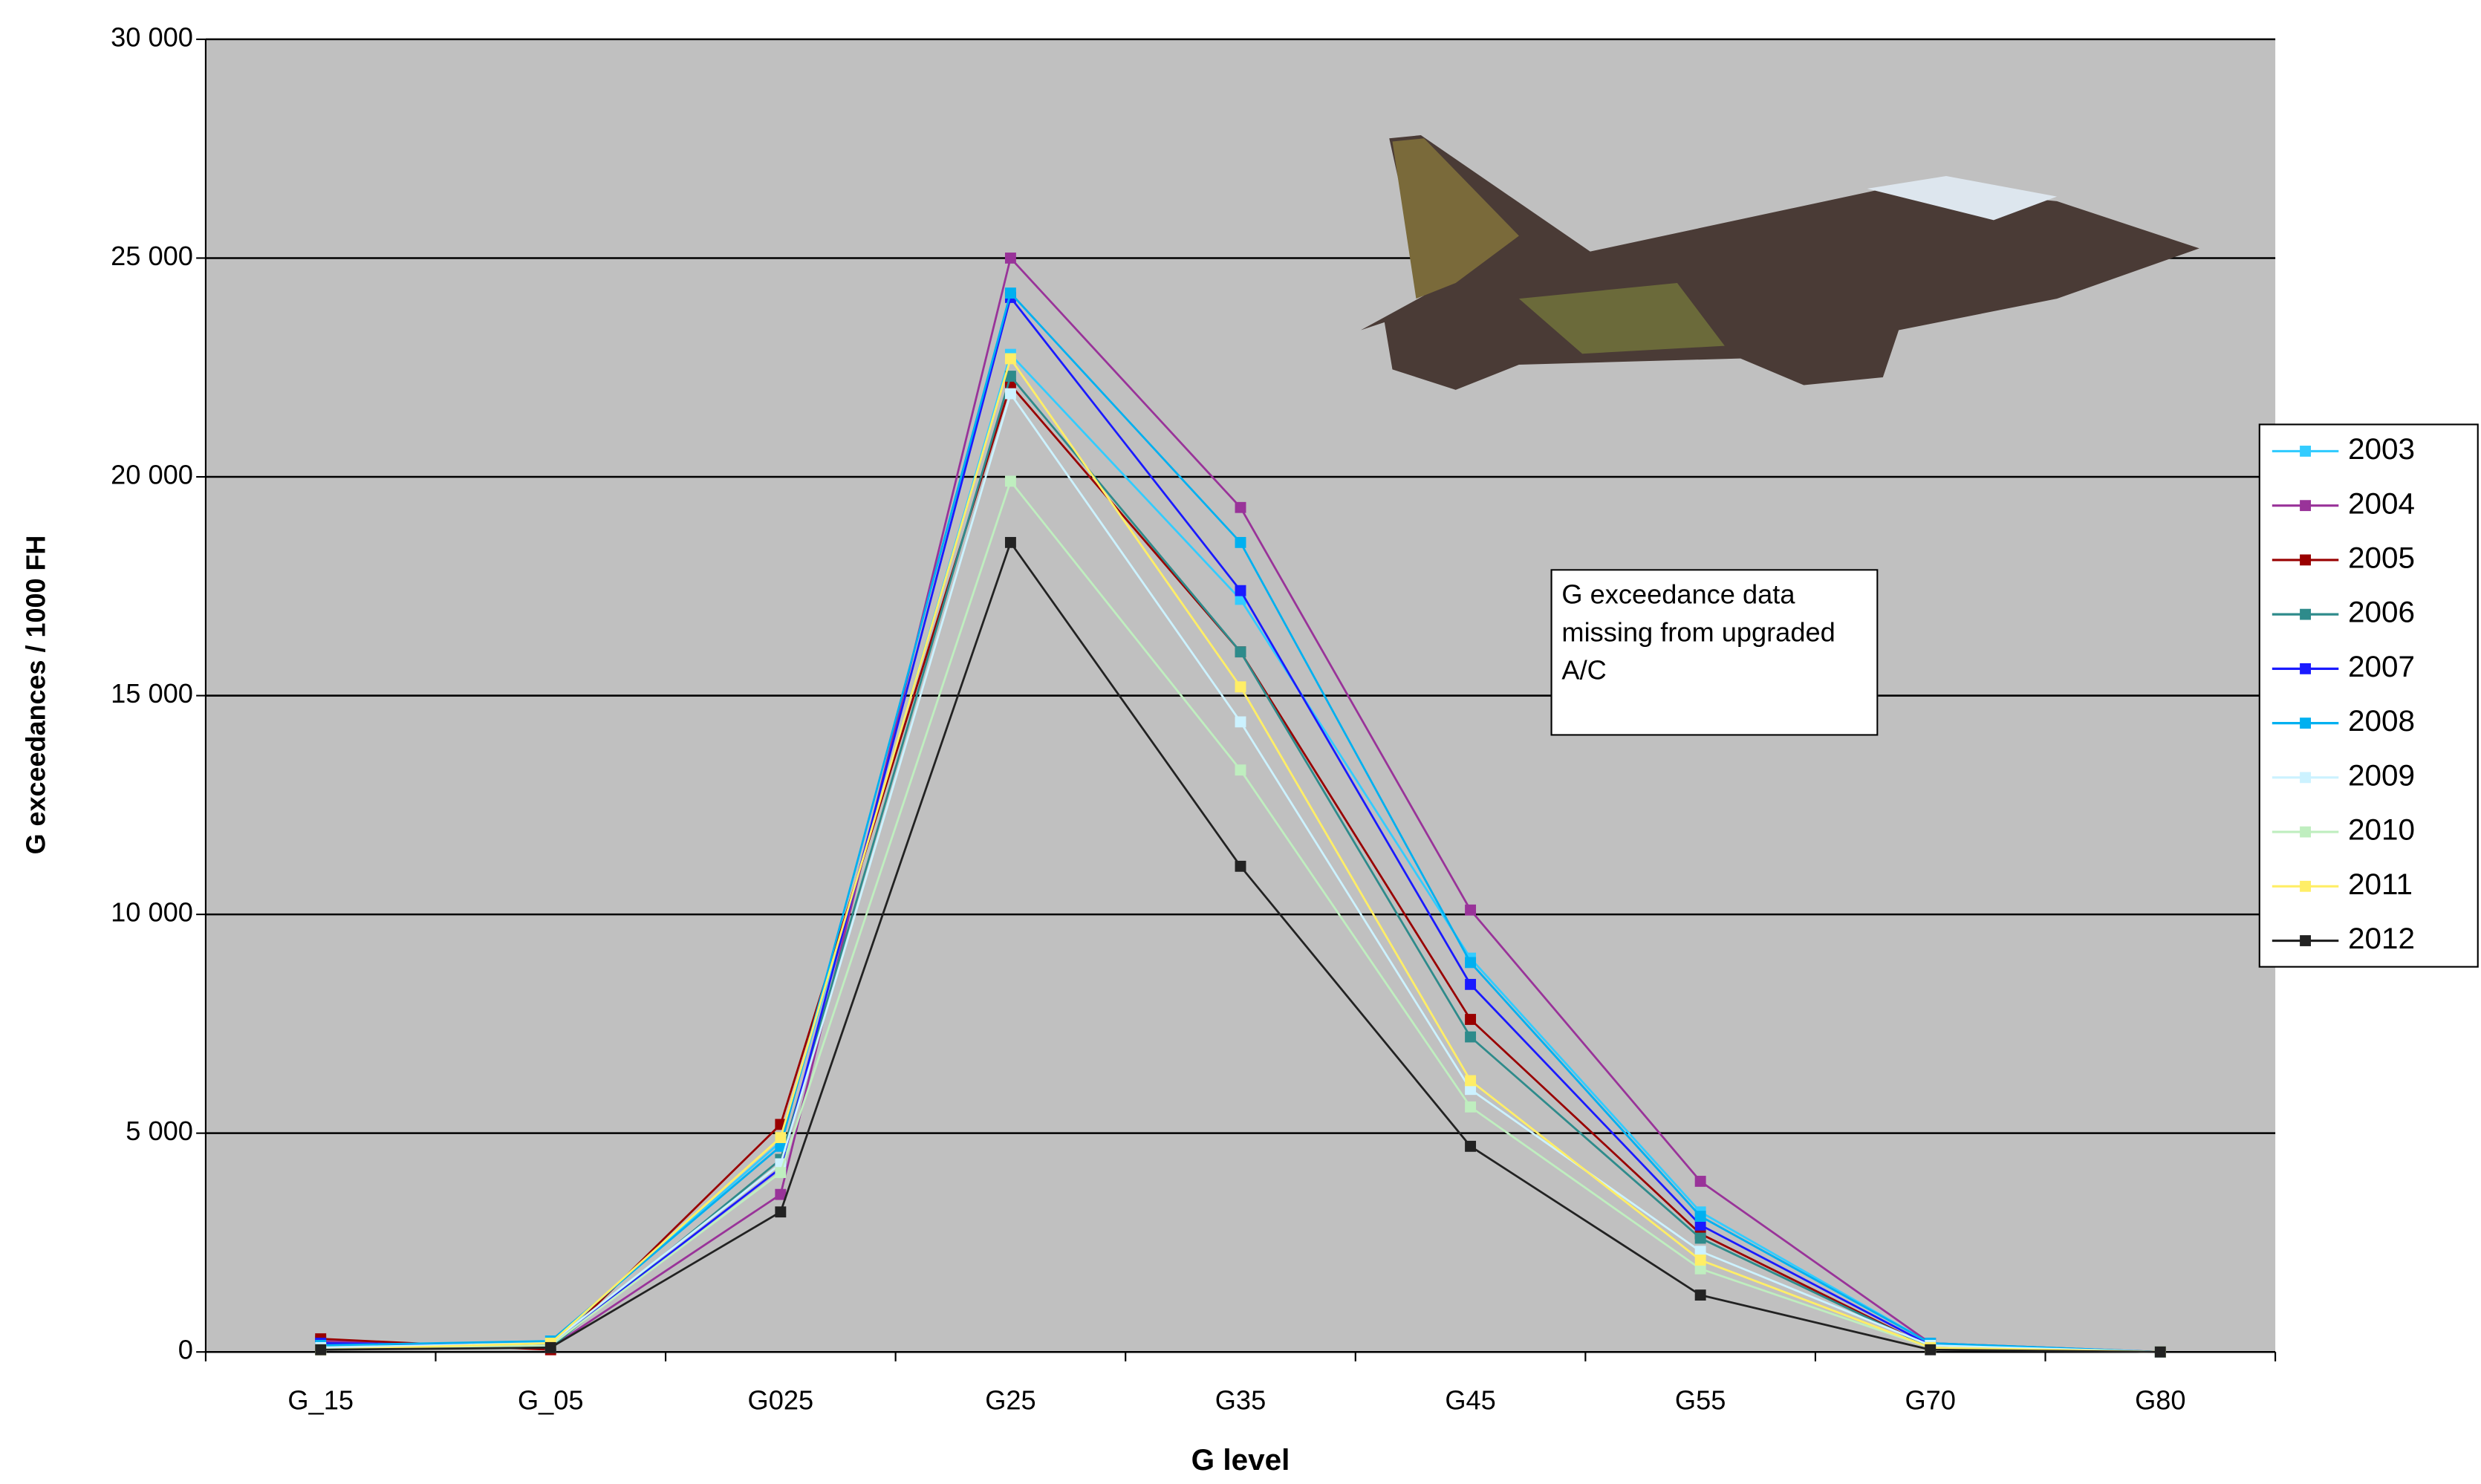 Image resolution: width=2481 pixels, height=1484 pixels. What do you see at coordinates (2381, 830) in the screenshot?
I see `legend-label: 2010` at bounding box center [2381, 830].